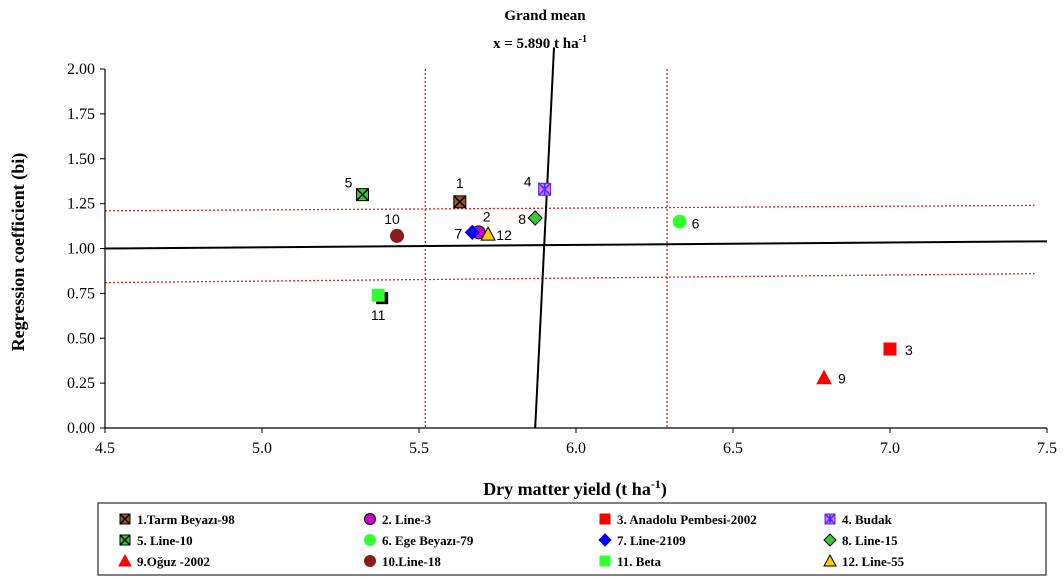 The image size is (1064, 578). I want to click on point-3-shape, so click(890, 349).